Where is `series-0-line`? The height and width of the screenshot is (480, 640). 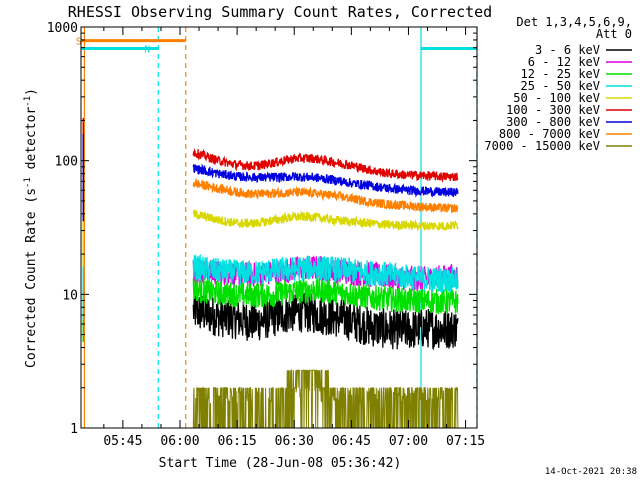
series-0-line is located at coordinates (325, 321).